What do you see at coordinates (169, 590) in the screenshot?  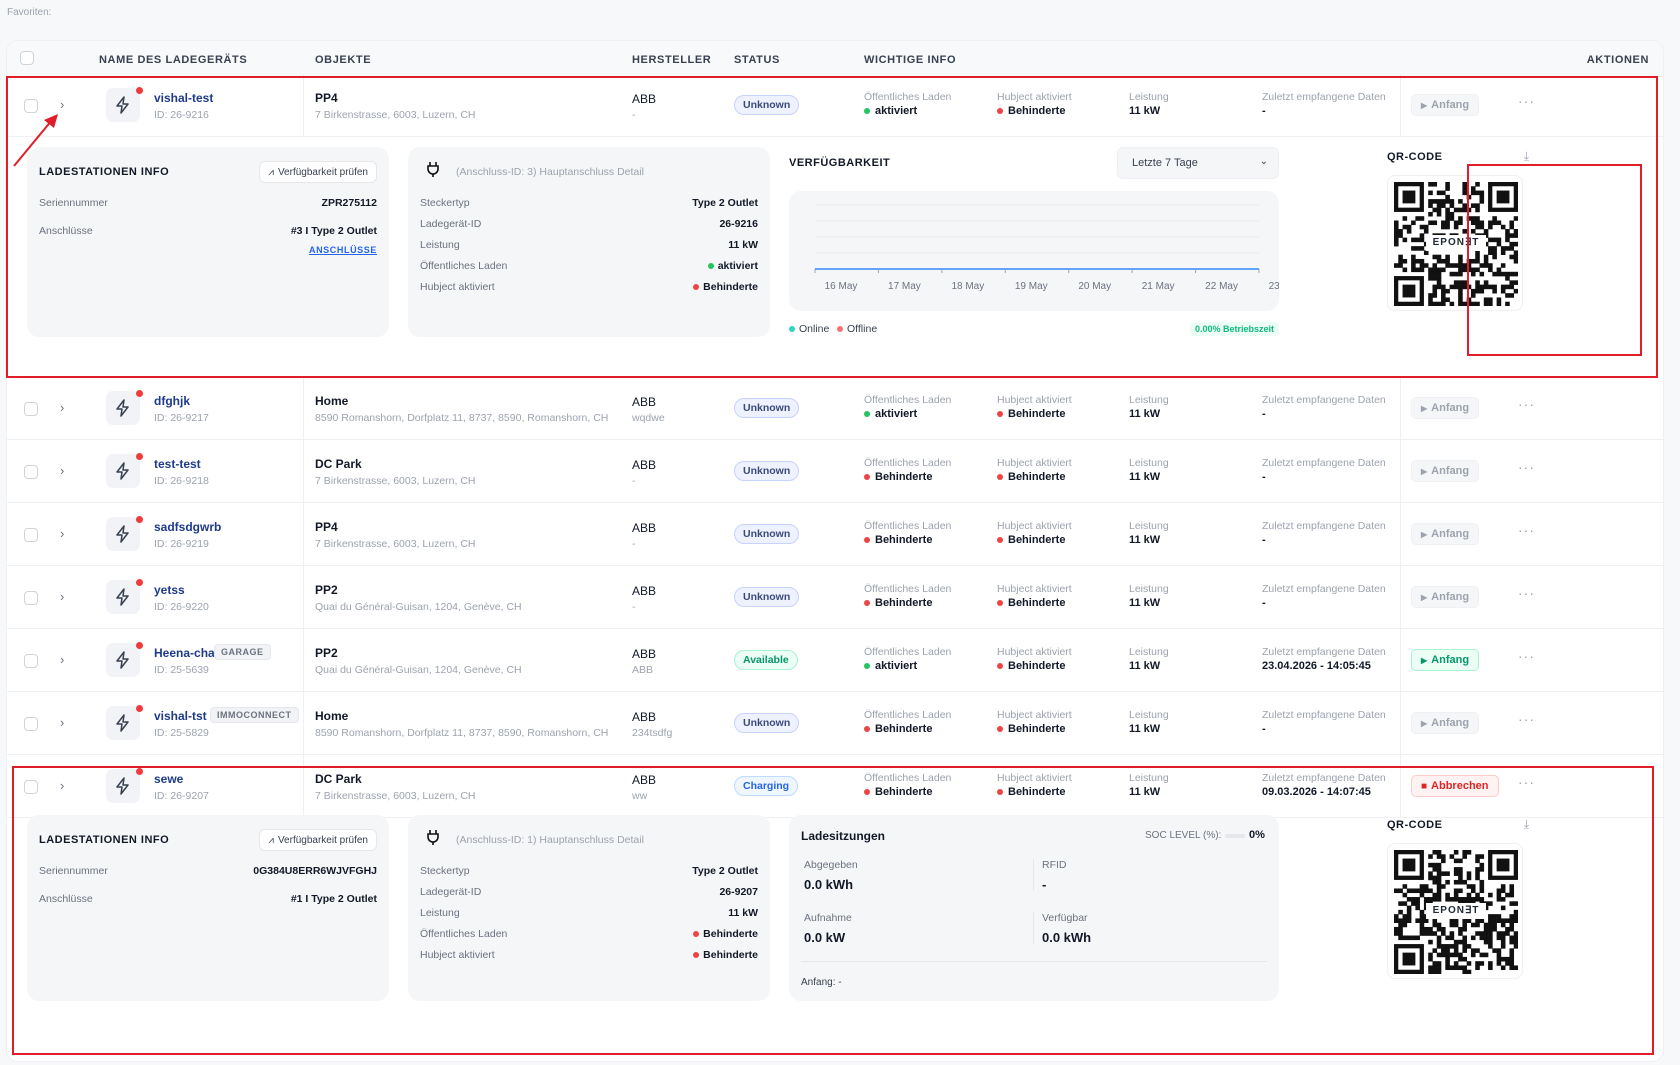 I see `charger-name-link: yetss` at bounding box center [169, 590].